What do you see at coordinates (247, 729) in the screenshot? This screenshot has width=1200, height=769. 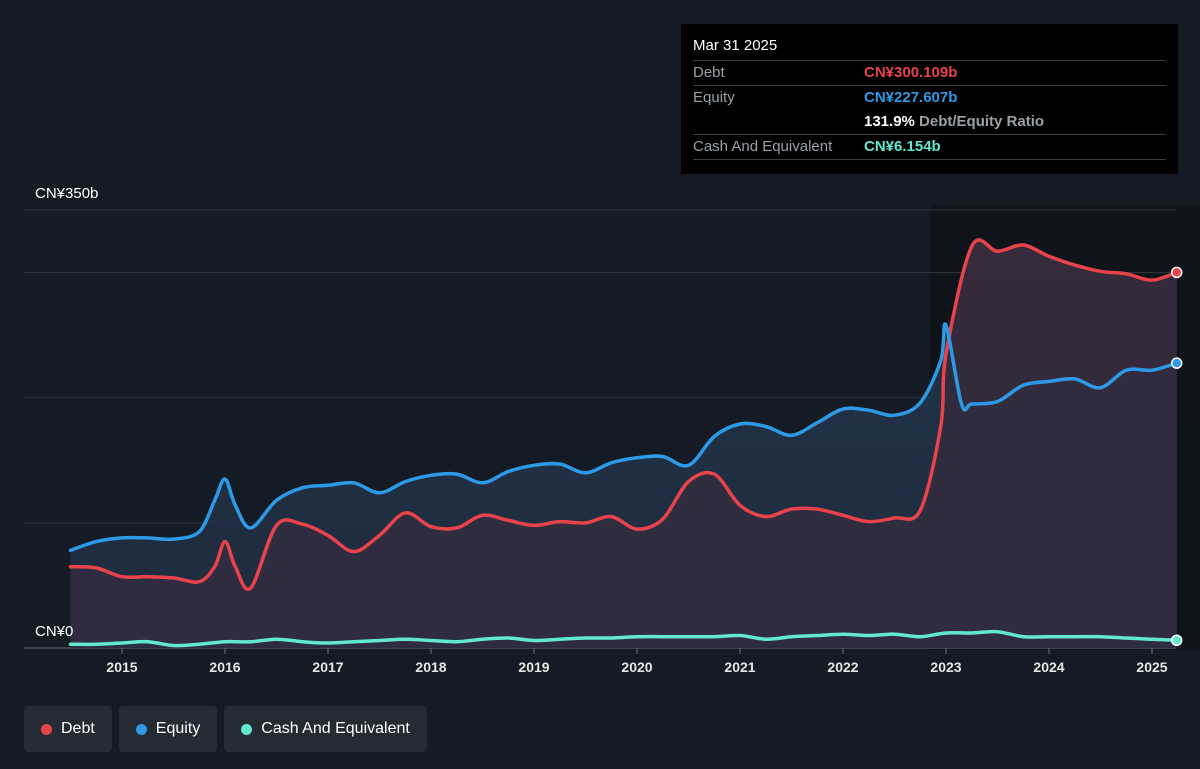 I see `cash-dot-icon` at bounding box center [247, 729].